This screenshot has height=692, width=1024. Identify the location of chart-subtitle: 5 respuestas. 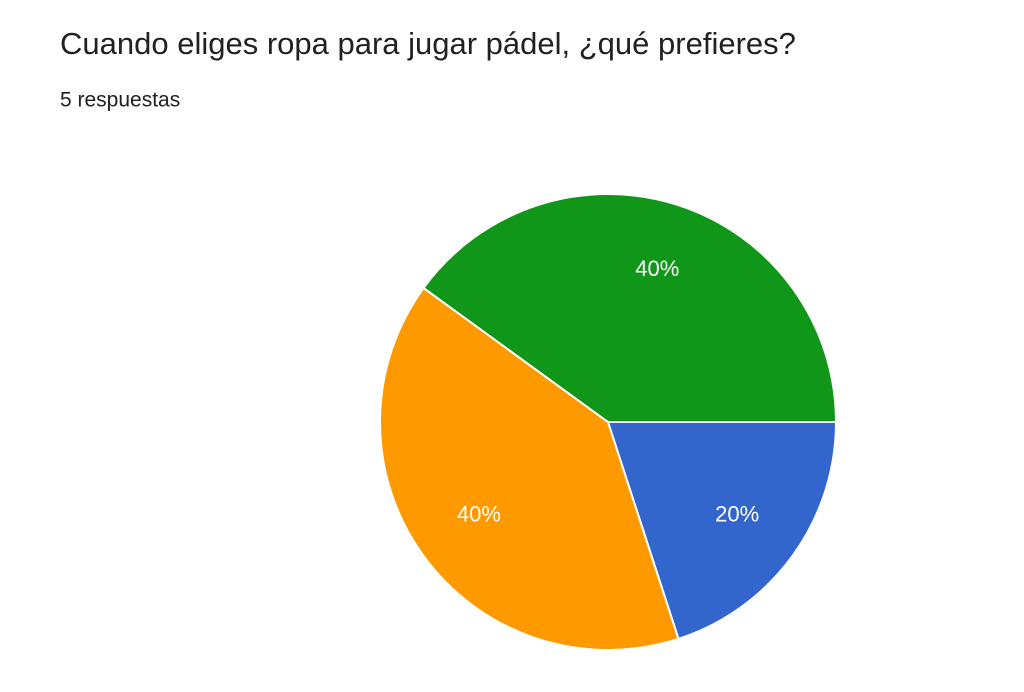
(120, 100).